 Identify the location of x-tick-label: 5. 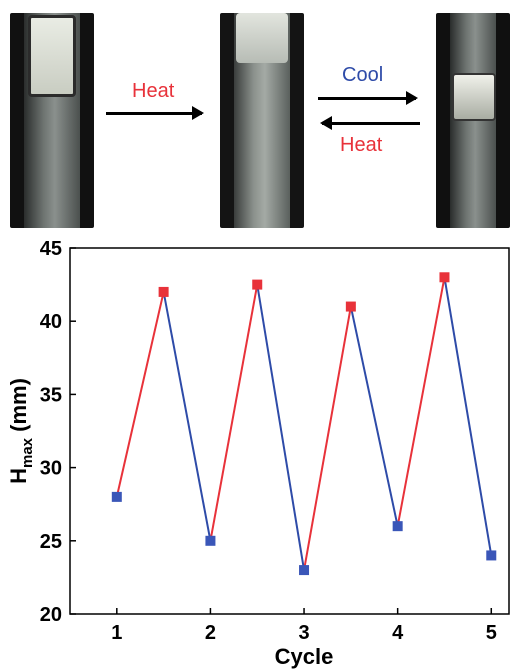
(491, 633).